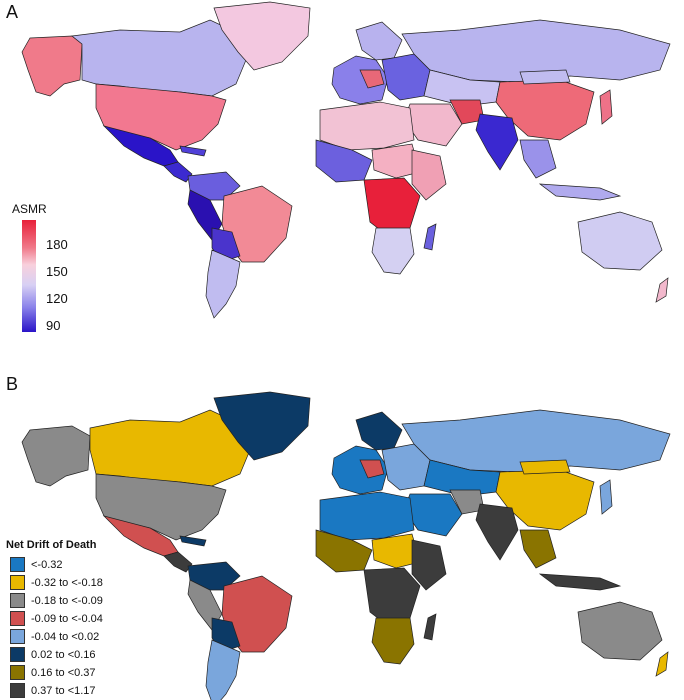 This screenshot has height=700, width=684. What do you see at coordinates (429, 175) in the screenshot?
I see `region-east-africa` at bounding box center [429, 175].